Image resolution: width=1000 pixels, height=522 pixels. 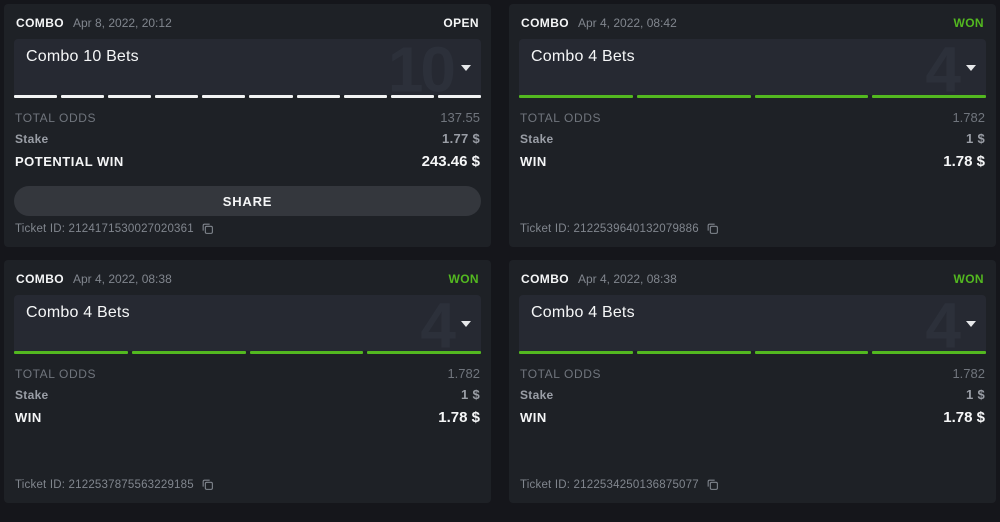 I want to click on ticket-header: COMBO Apr 4, 2022, 08:42 WON, so click(x=752, y=25).